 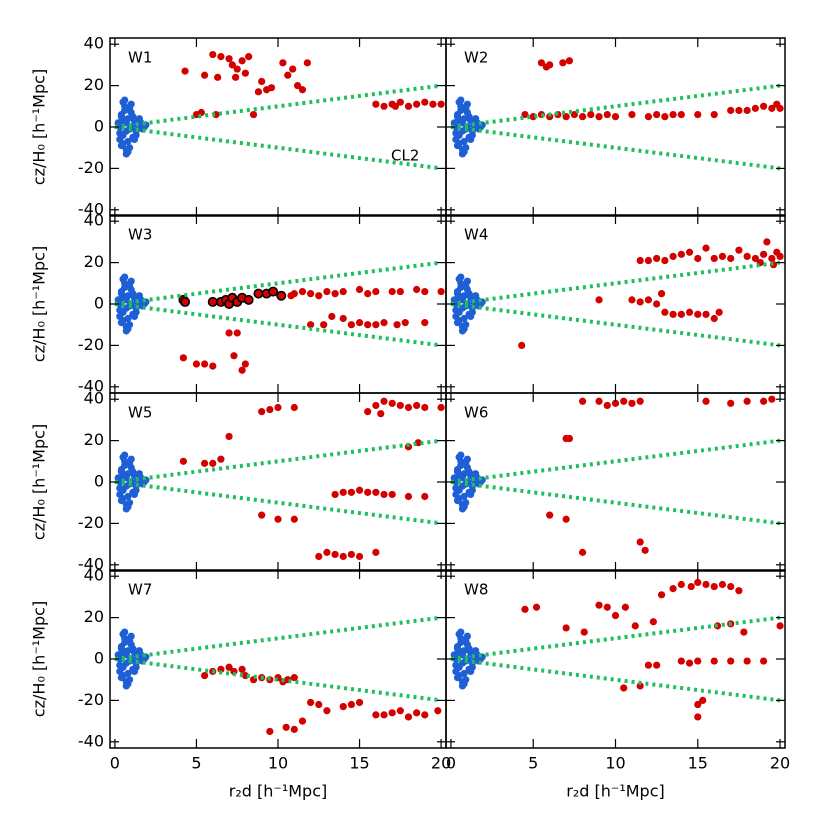 I want to click on y-tick-label: 40, so click(x=94, y=220).